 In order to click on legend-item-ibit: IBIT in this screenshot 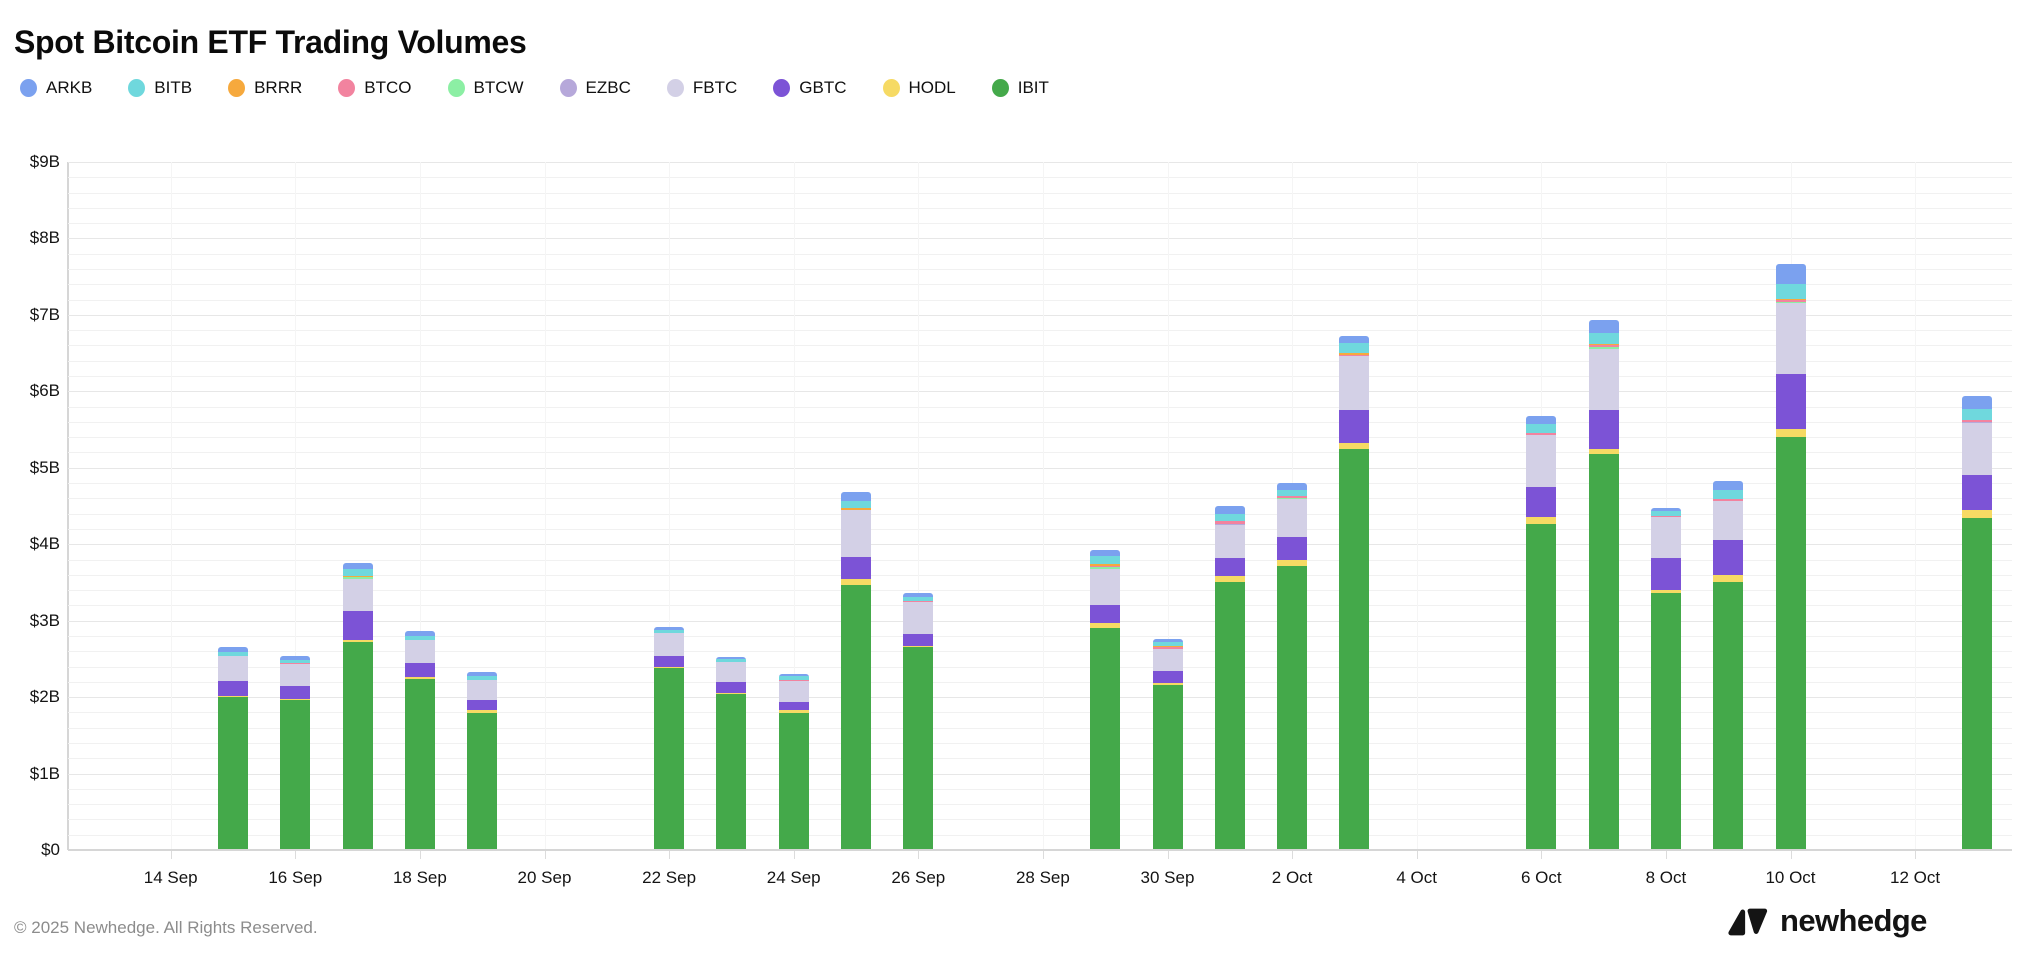, I will do `click(1020, 88)`.